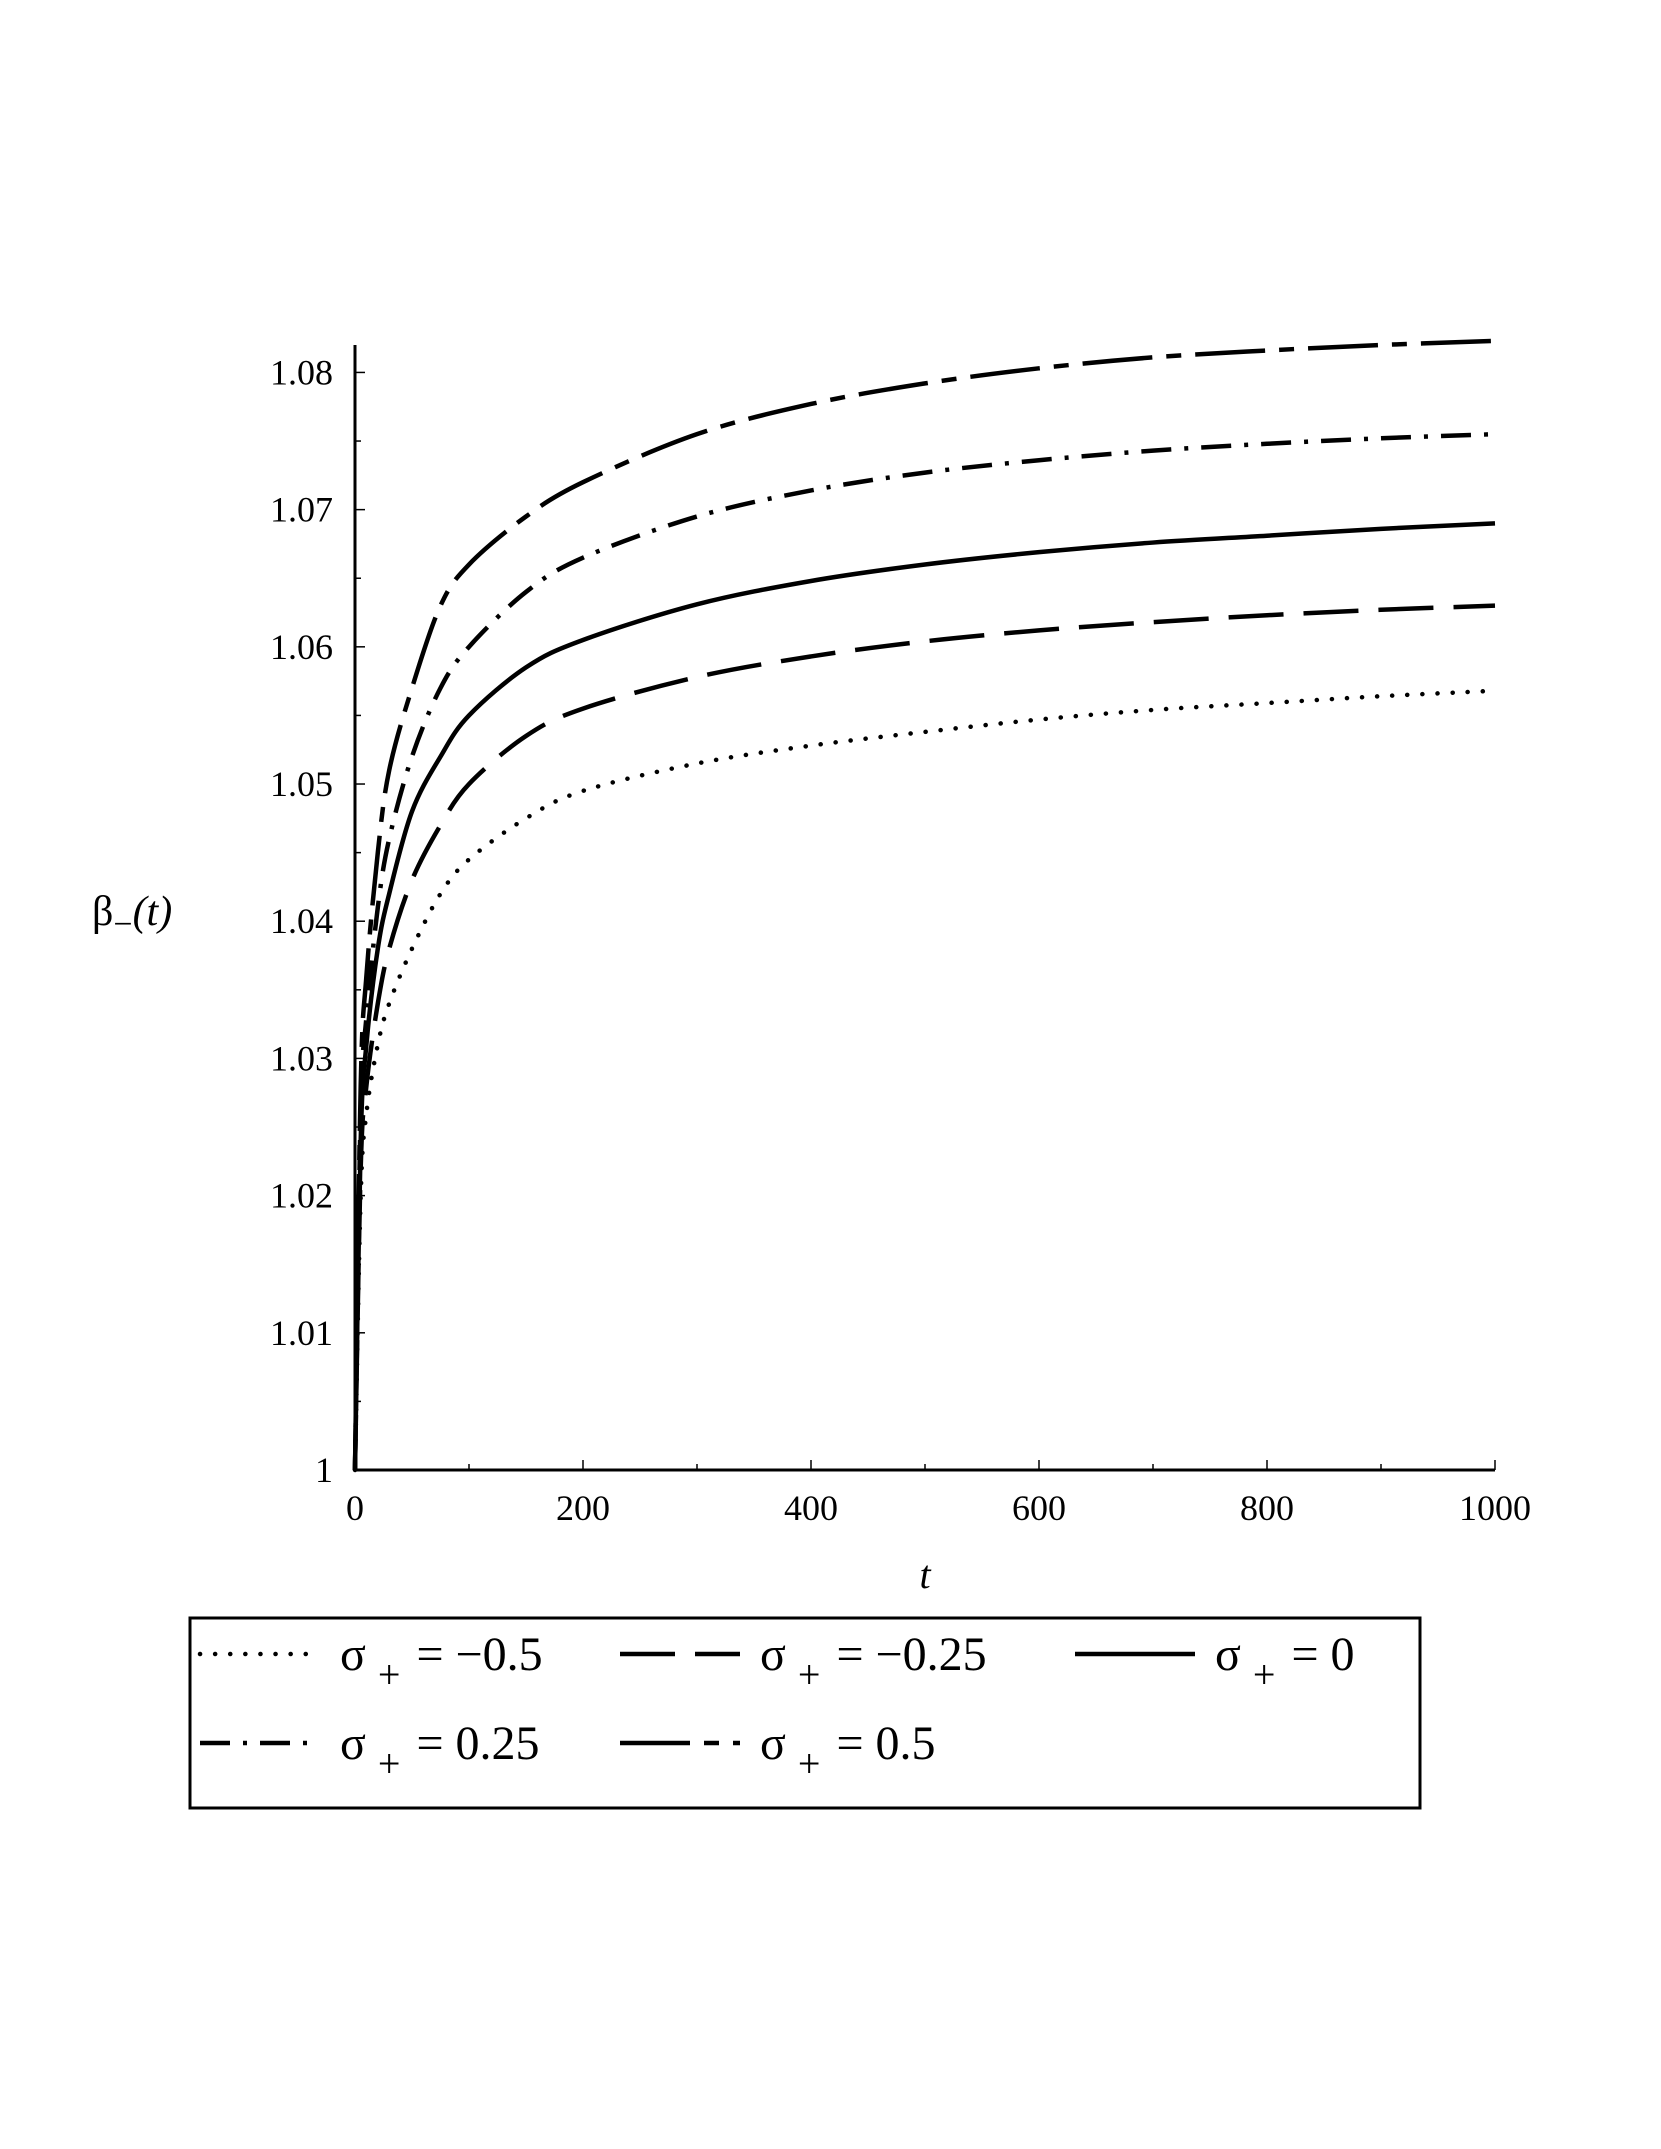 The height and width of the screenshot is (2149, 1661). Describe the element at coordinates (301, 784) in the screenshot. I see `y-tick-label: 1.05` at that location.